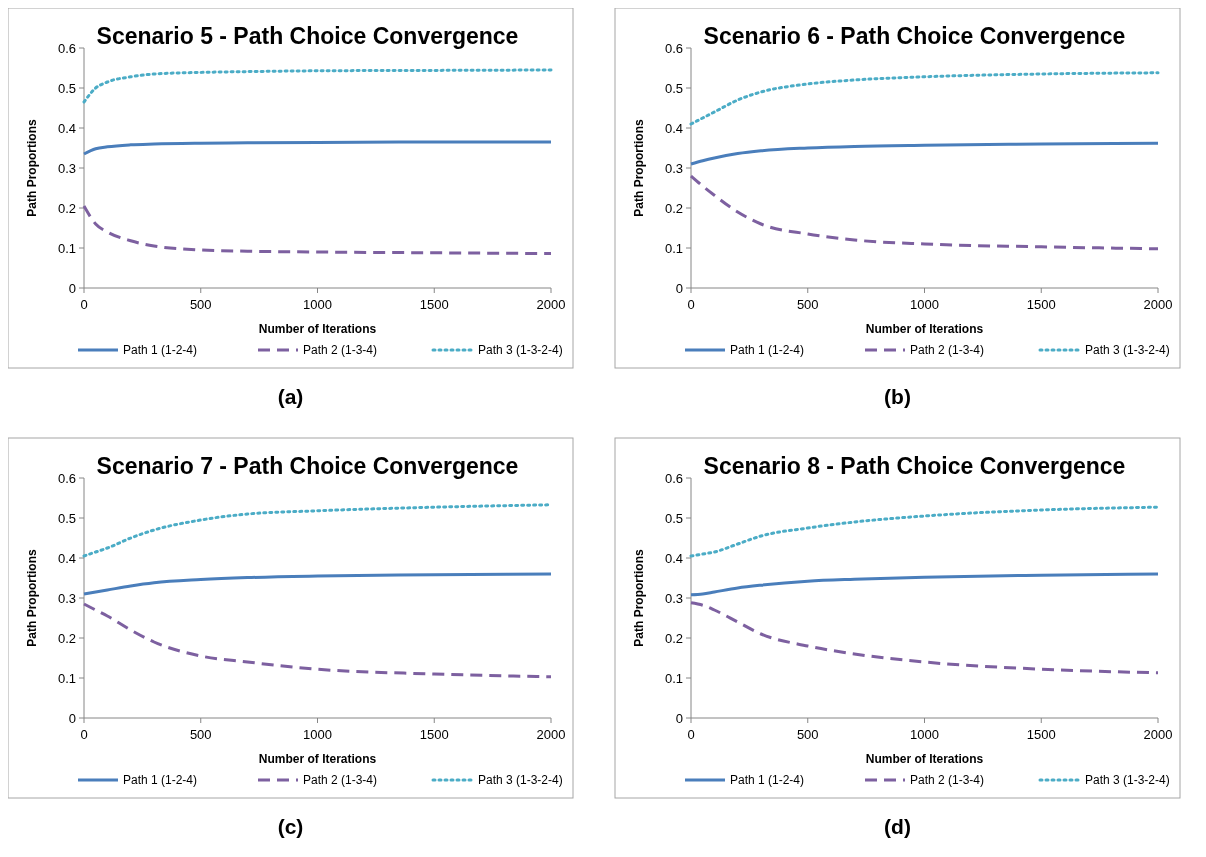 The image size is (1206, 857). Describe the element at coordinates (290, 396) in the screenshot. I see `text: (a)` at that location.